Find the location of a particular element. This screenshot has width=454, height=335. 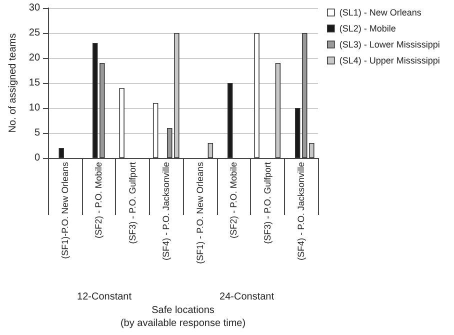

y-tick-label: 25 is located at coordinates (34, 33).